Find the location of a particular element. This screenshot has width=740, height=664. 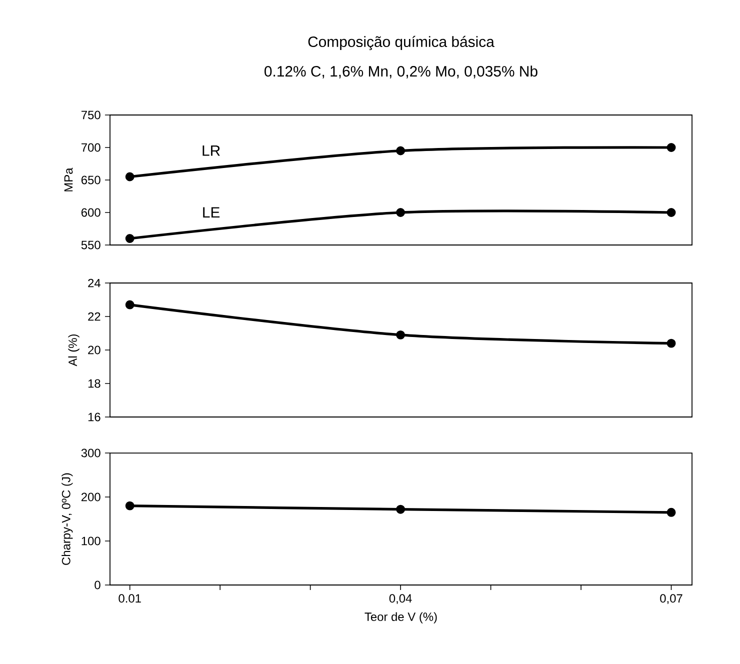

y-tick-label: 600 is located at coordinates (91, 212).